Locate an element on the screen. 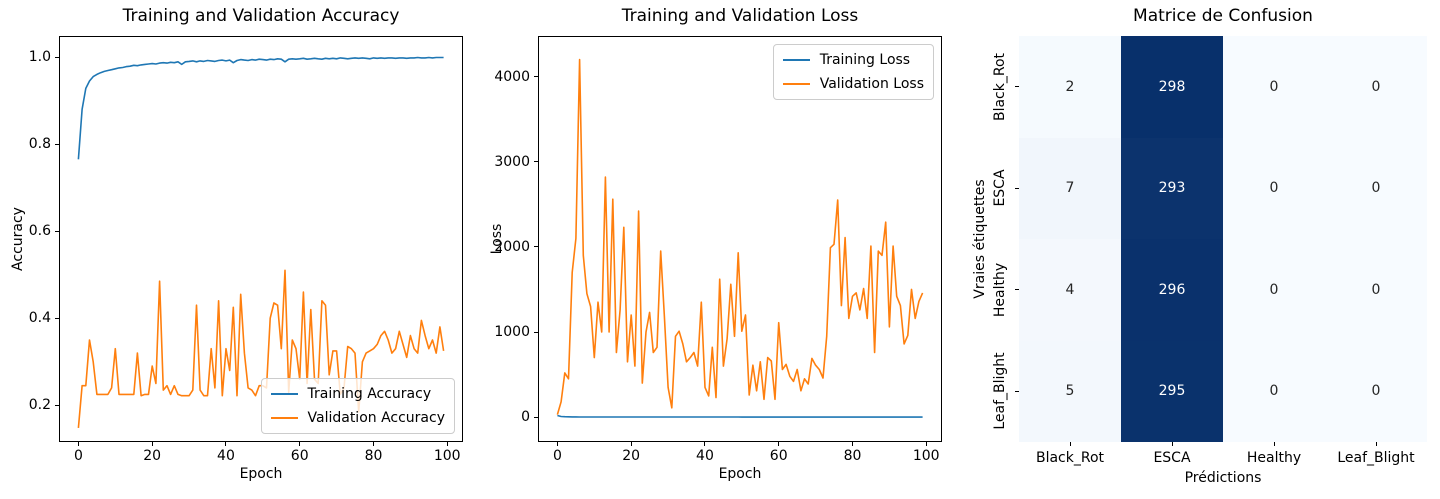  loss-x-axis-label: Epoch is located at coordinates (740, 474).